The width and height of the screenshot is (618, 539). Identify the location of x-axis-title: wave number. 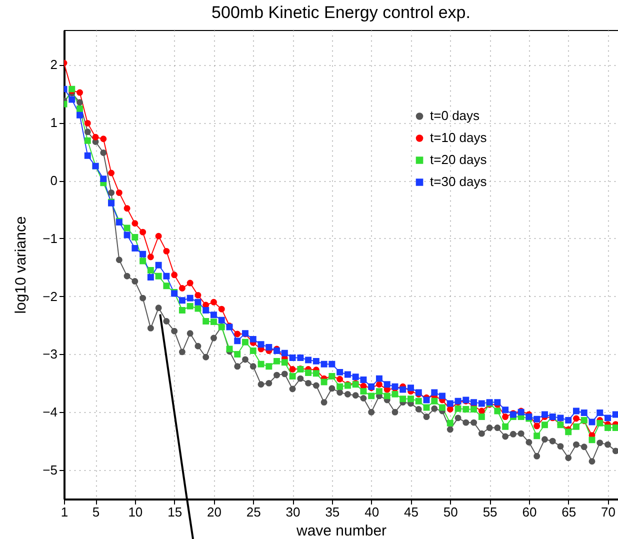
(341, 530).